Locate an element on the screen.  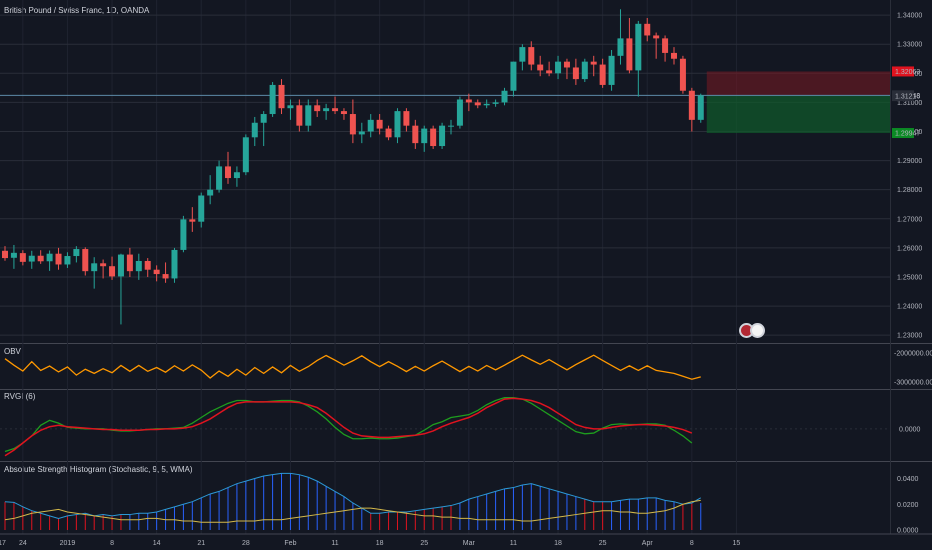
price-tick-label: 1.25000 is located at coordinates (909, 277).